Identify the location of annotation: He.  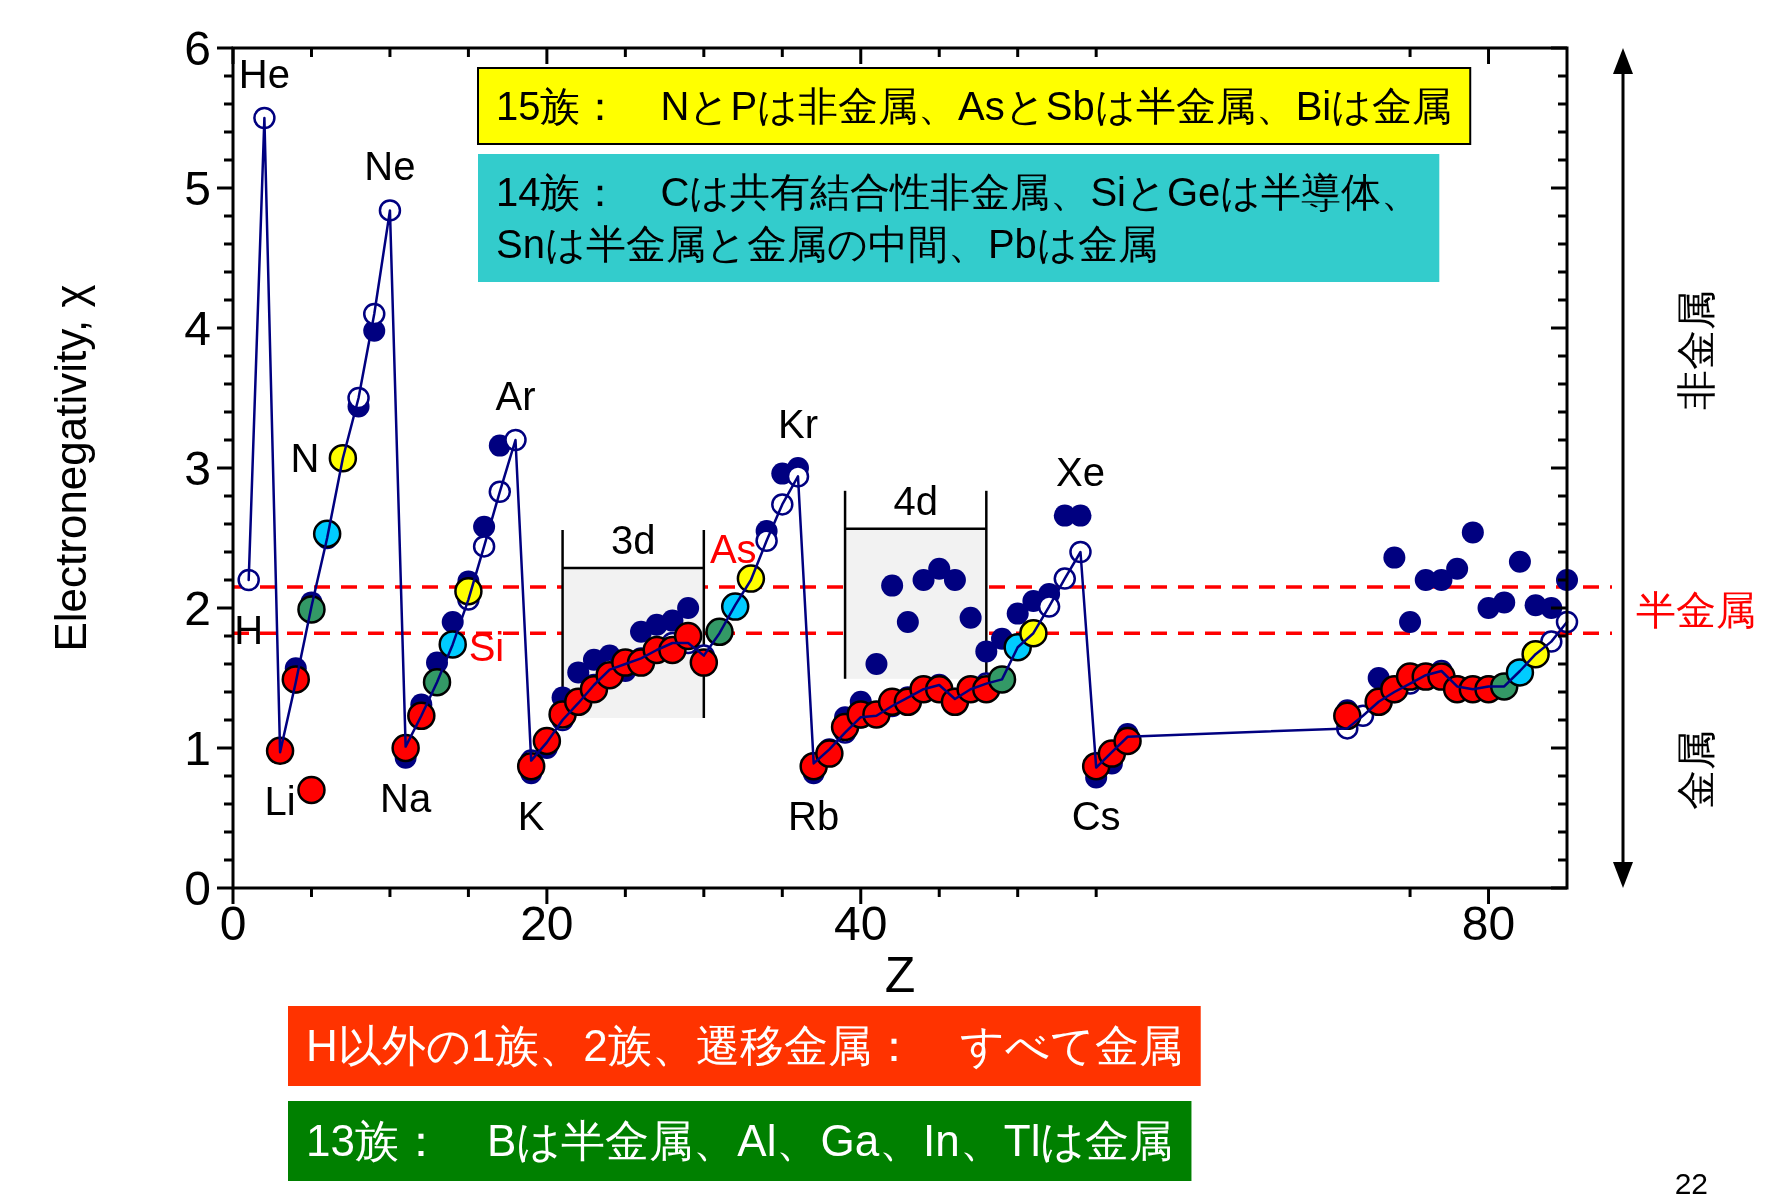
(264, 74).